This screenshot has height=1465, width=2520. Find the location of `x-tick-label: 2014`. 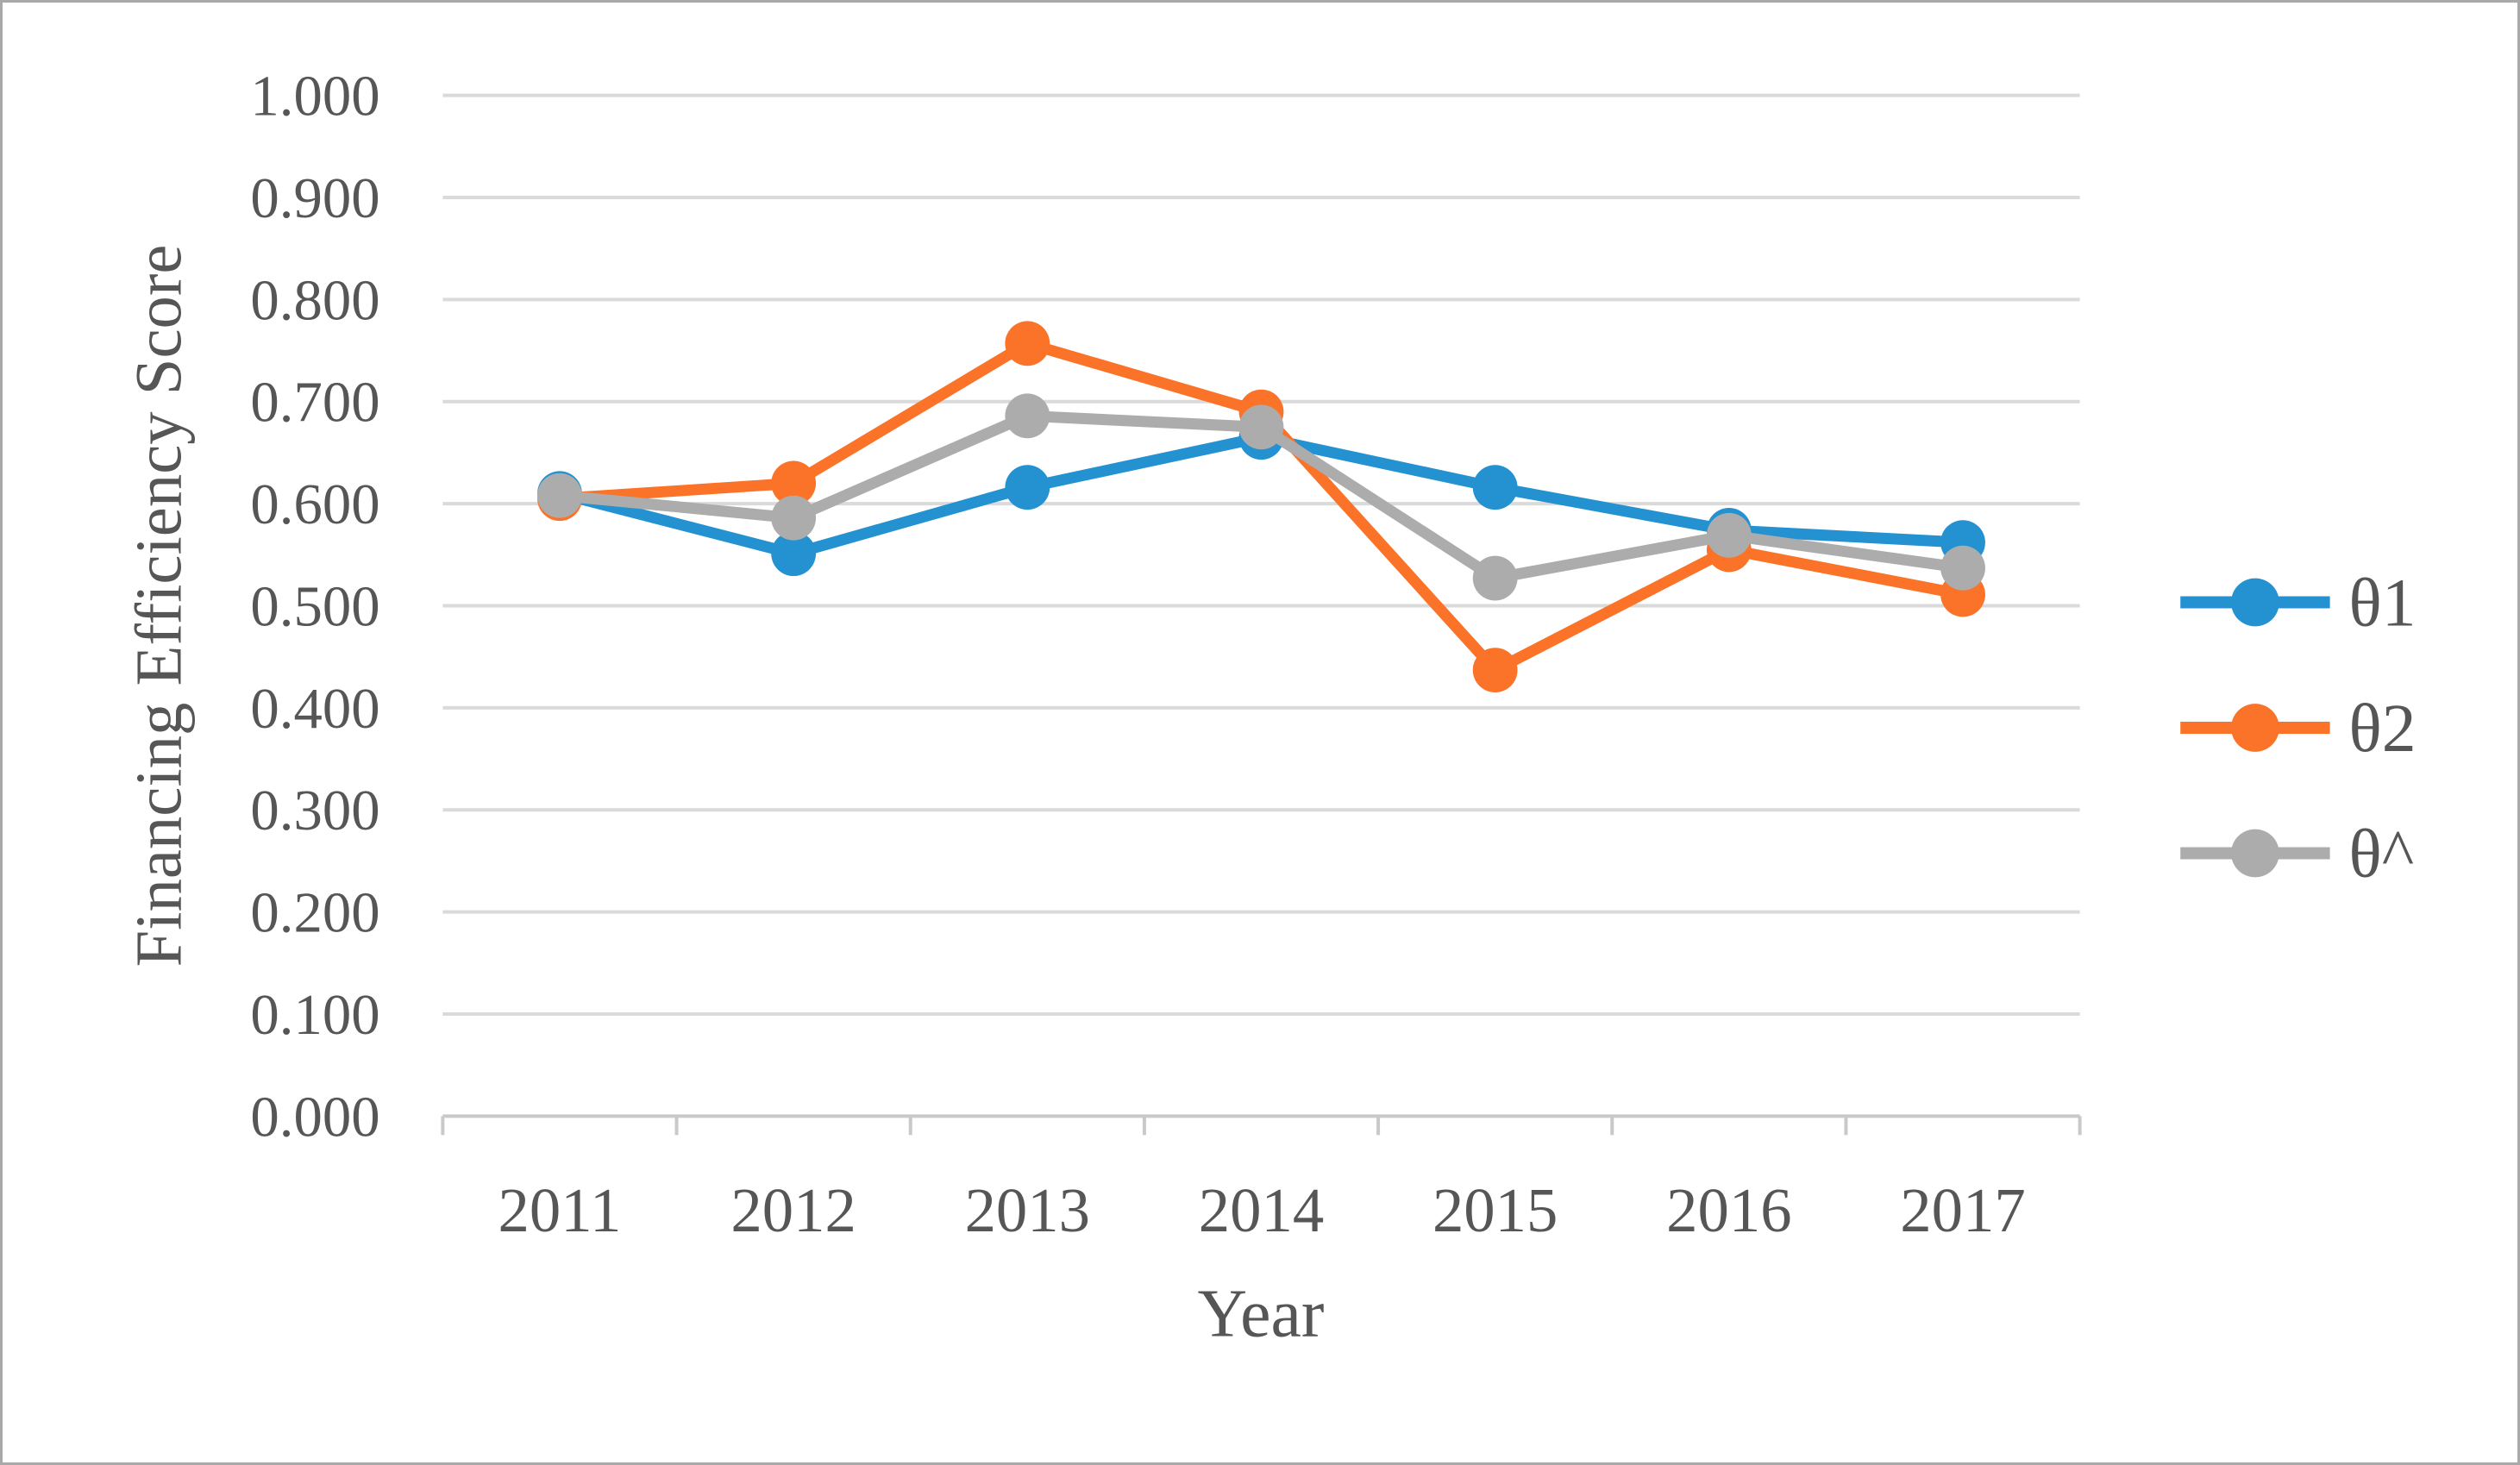

x-tick-label: 2014 is located at coordinates (1262, 1210).